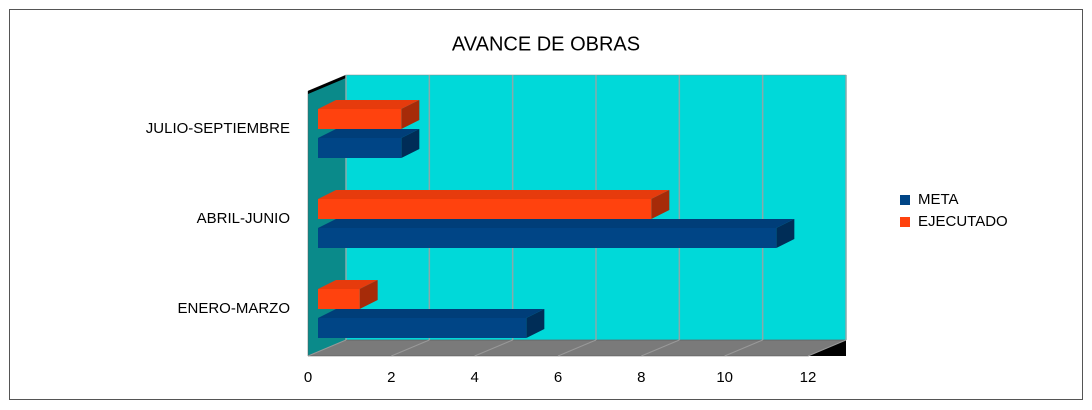 The image size is (1092, 410). Describe the element at coordinates (391, 377) in the screenshot. I see `x-tick-label: 2` at that location.